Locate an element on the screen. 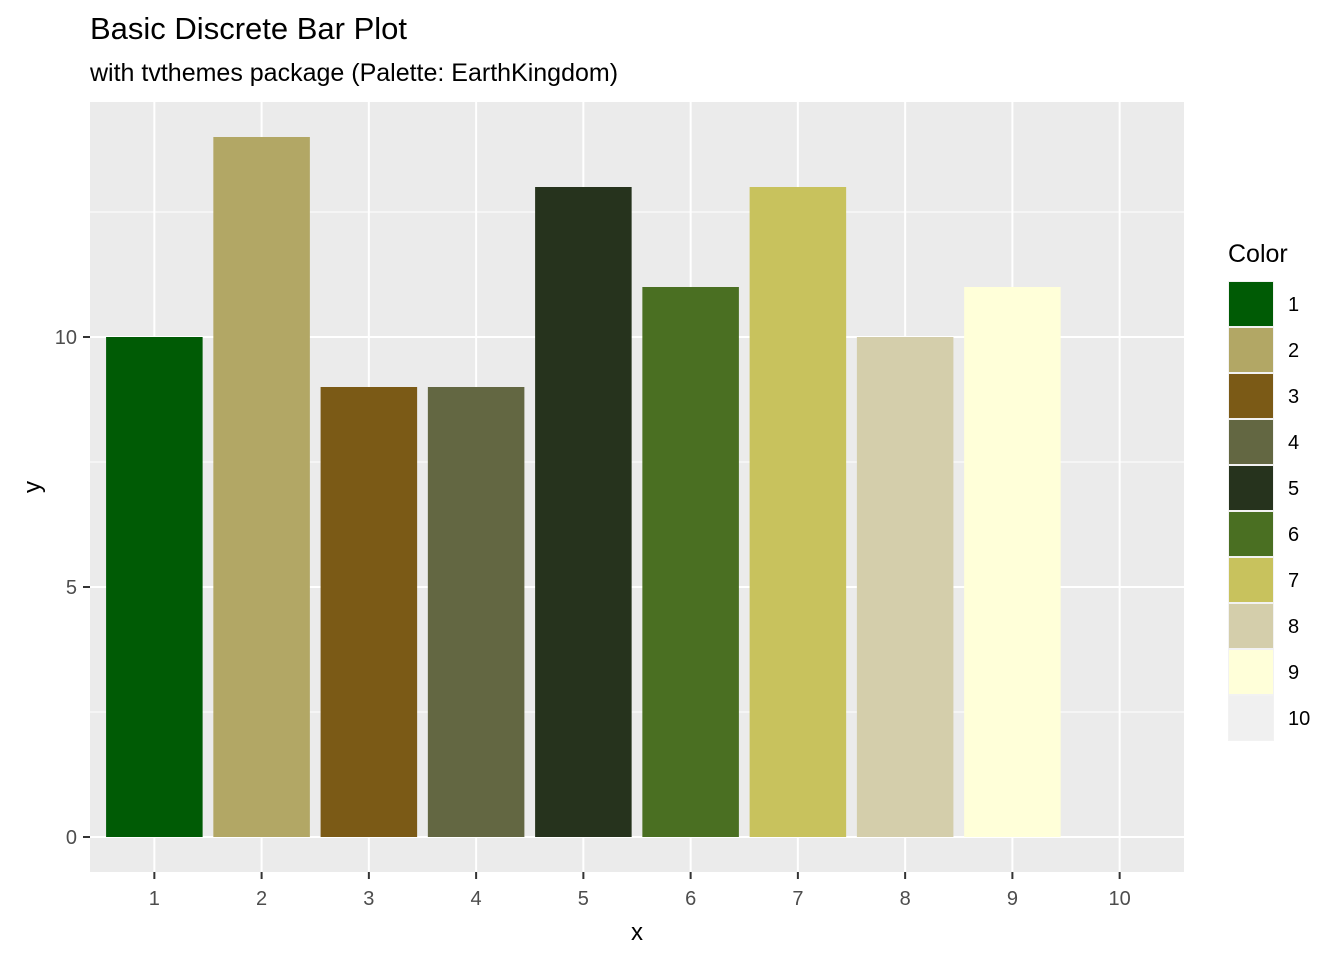  y-tick-label: 5 is located at coordinates (71, 588).